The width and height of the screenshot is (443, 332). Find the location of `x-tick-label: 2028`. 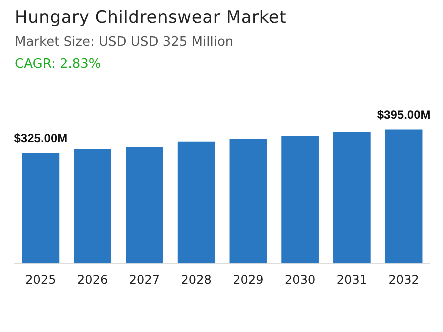

x-tick-label: 2028 is located at coordinates (196, 279).